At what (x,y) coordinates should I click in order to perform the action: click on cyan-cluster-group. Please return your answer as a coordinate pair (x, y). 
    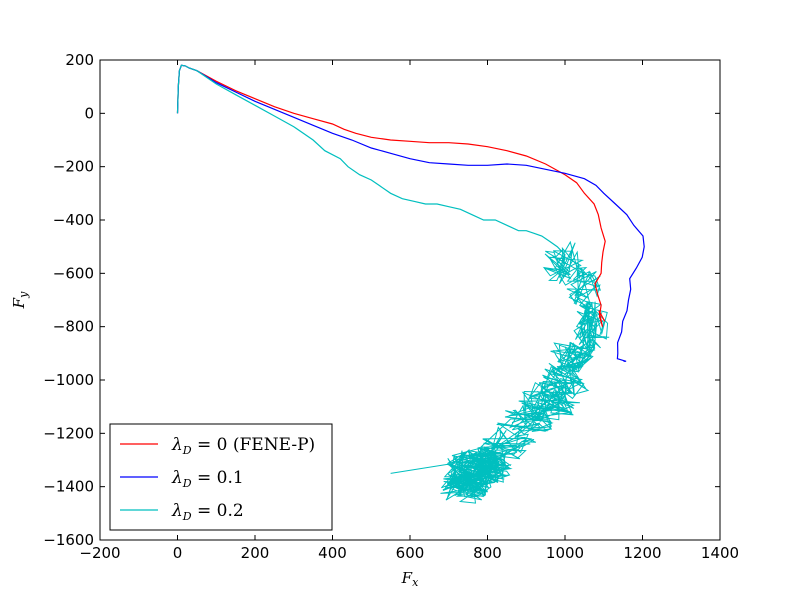
    Looking at the image, I should click on (500, 372).